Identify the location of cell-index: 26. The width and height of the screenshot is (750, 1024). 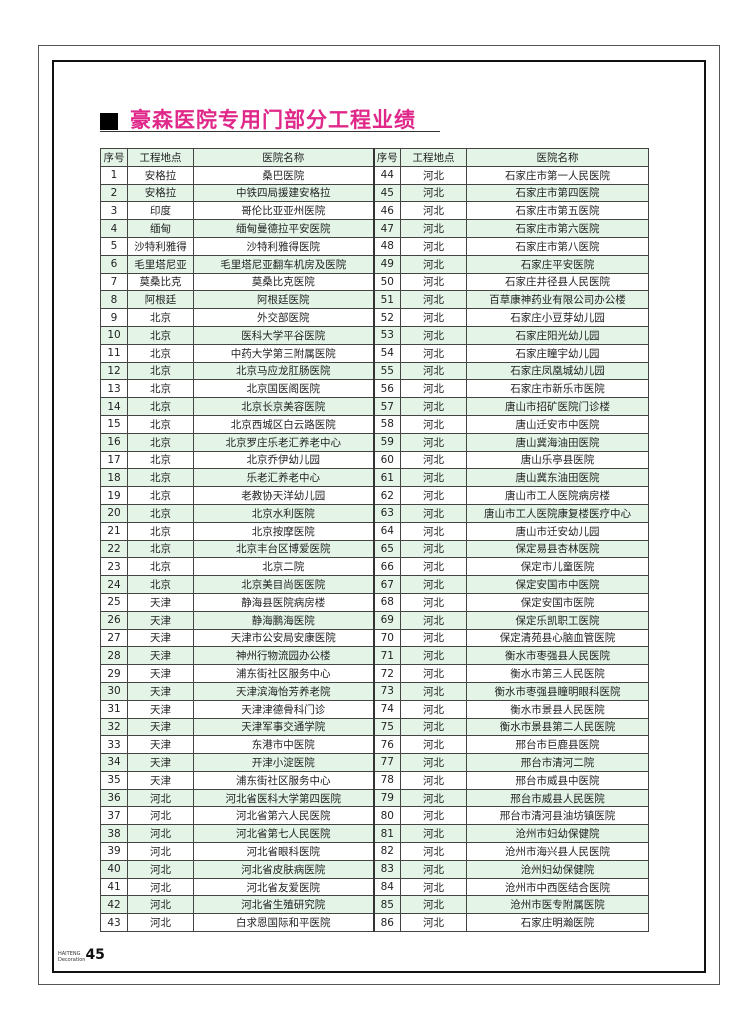
(114, 620).